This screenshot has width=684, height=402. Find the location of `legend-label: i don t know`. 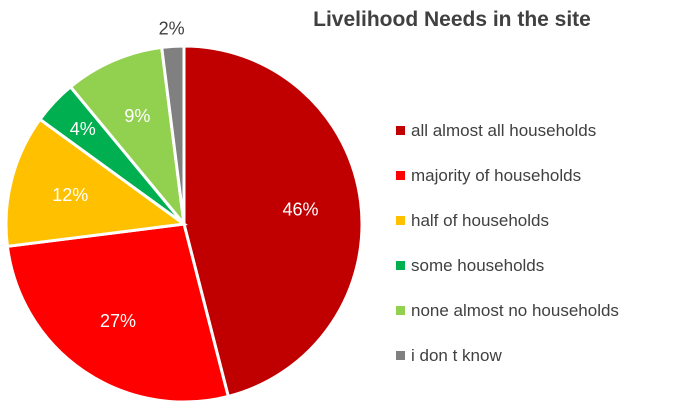

legend-label: i don t know is located at coordinates (456, 355).